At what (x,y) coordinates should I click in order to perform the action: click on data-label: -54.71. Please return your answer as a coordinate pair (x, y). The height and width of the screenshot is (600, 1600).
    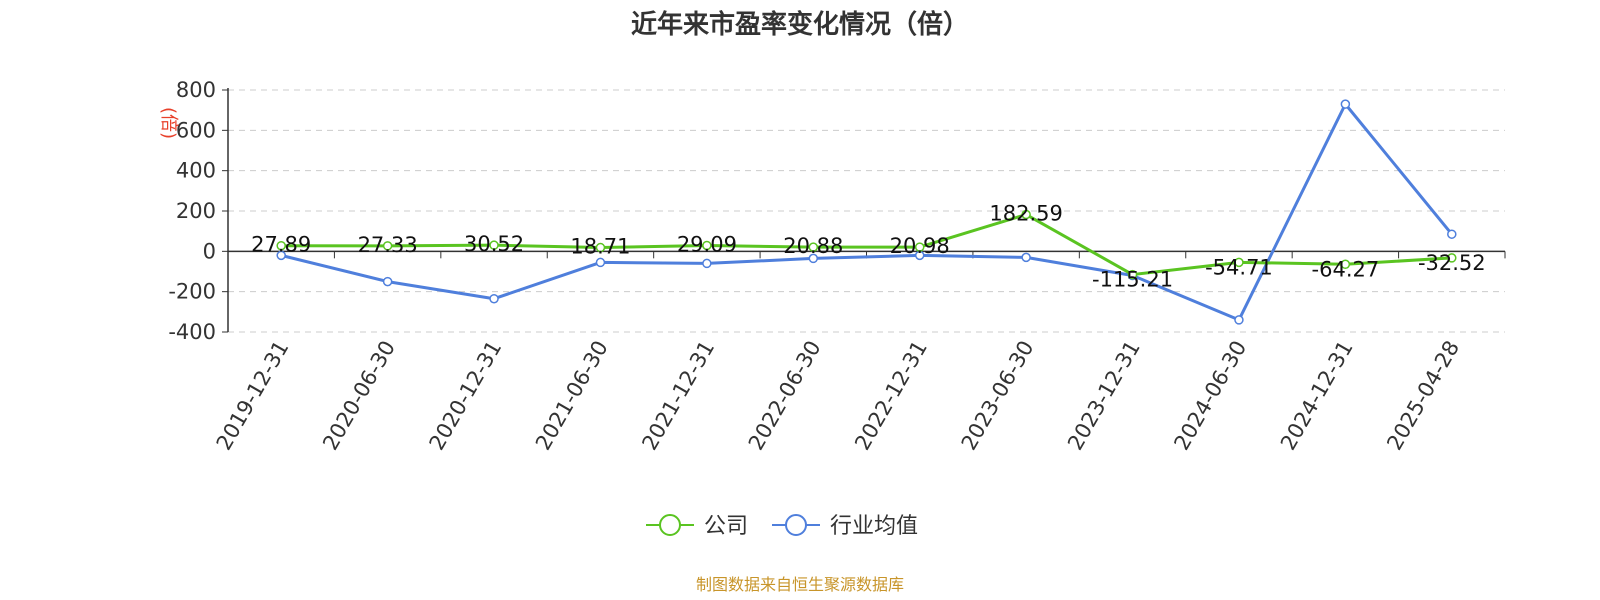
    Looking at the image, I should click on (1239, 267).